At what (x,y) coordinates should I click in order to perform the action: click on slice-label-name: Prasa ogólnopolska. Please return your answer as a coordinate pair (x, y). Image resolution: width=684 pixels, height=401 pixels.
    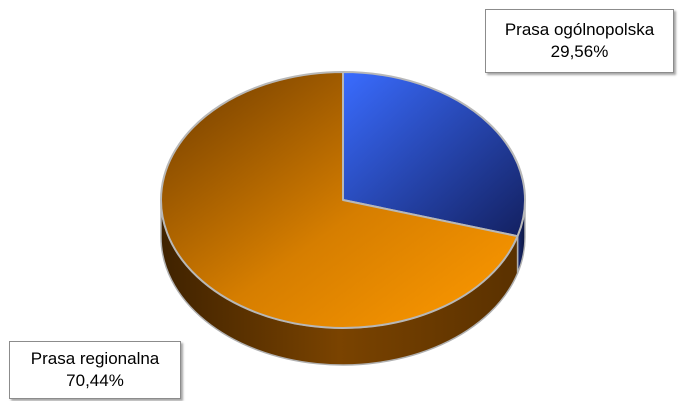
    Looking at the image, I should click on (579, 29).